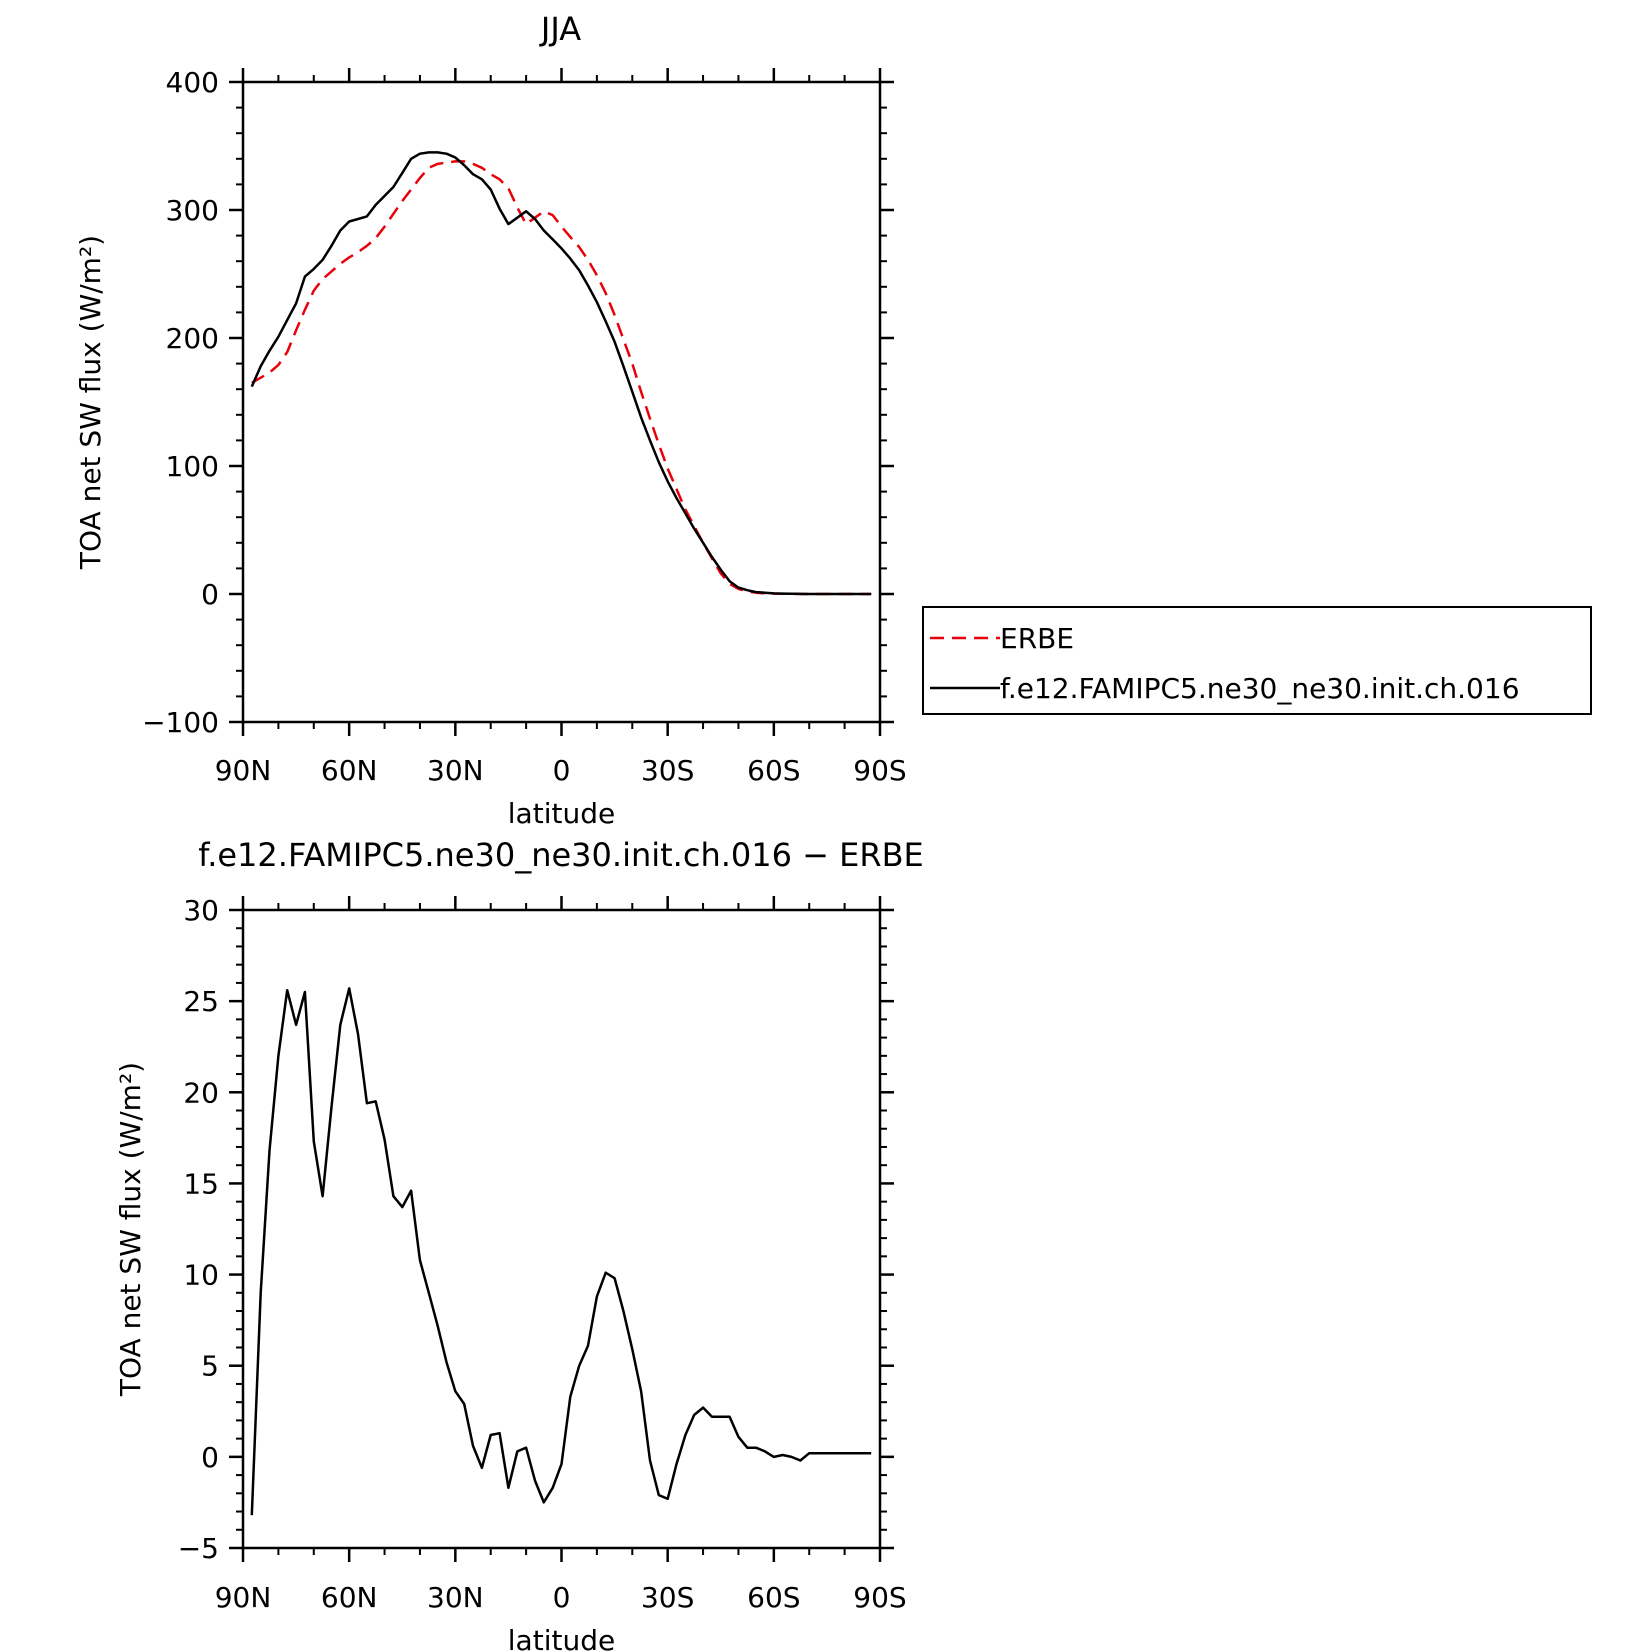 The image size is (1652, 1652). Describe the element at coordinates (192, 338) in the screenshot. I see `y-tick-label: 200` at that location.